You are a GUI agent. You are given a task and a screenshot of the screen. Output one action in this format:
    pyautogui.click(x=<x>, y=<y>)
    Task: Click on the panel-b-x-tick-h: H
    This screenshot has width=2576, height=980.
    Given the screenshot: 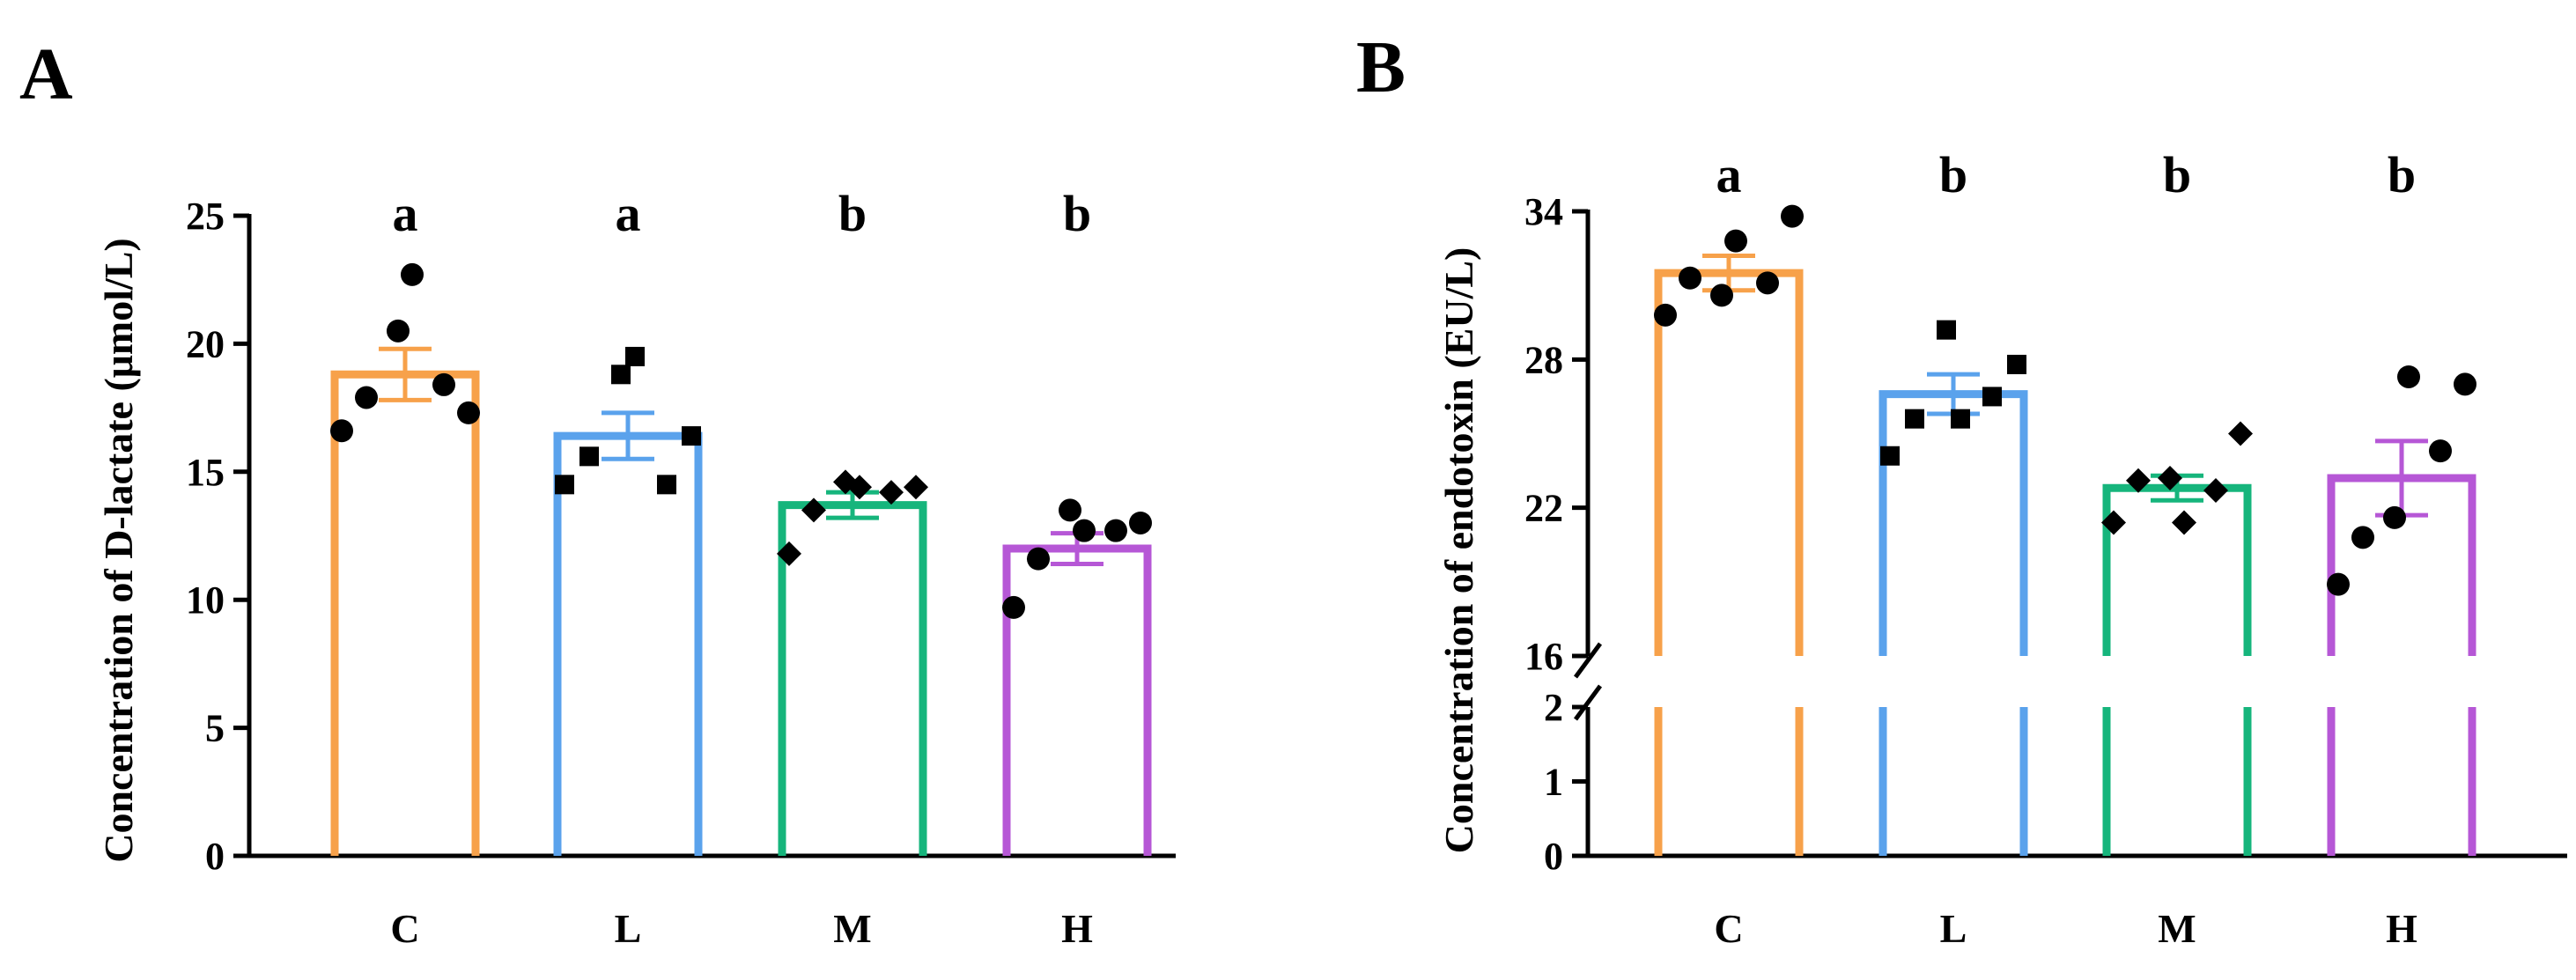 What is the action you would take?
    pyautogui.click(x=2401, y=929)
    